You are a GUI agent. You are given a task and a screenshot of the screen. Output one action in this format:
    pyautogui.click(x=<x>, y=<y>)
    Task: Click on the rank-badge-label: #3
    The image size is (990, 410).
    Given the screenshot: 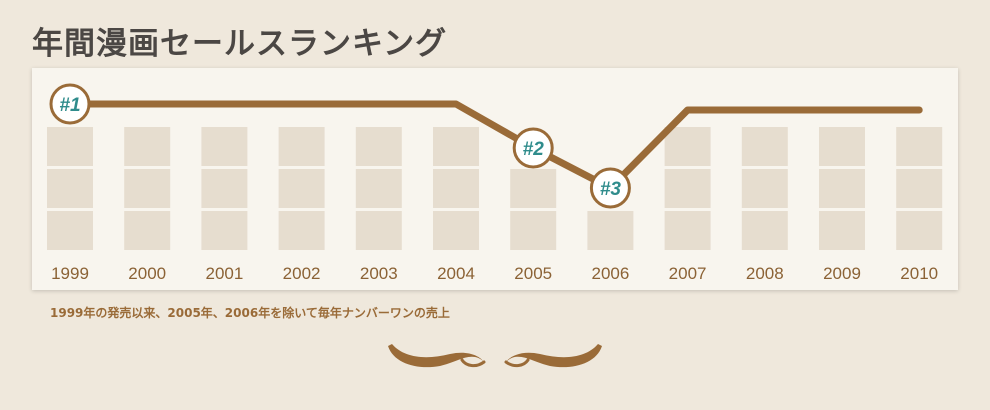 What is the action you would take?
    pyautogui.click(x=611, y=189)
    